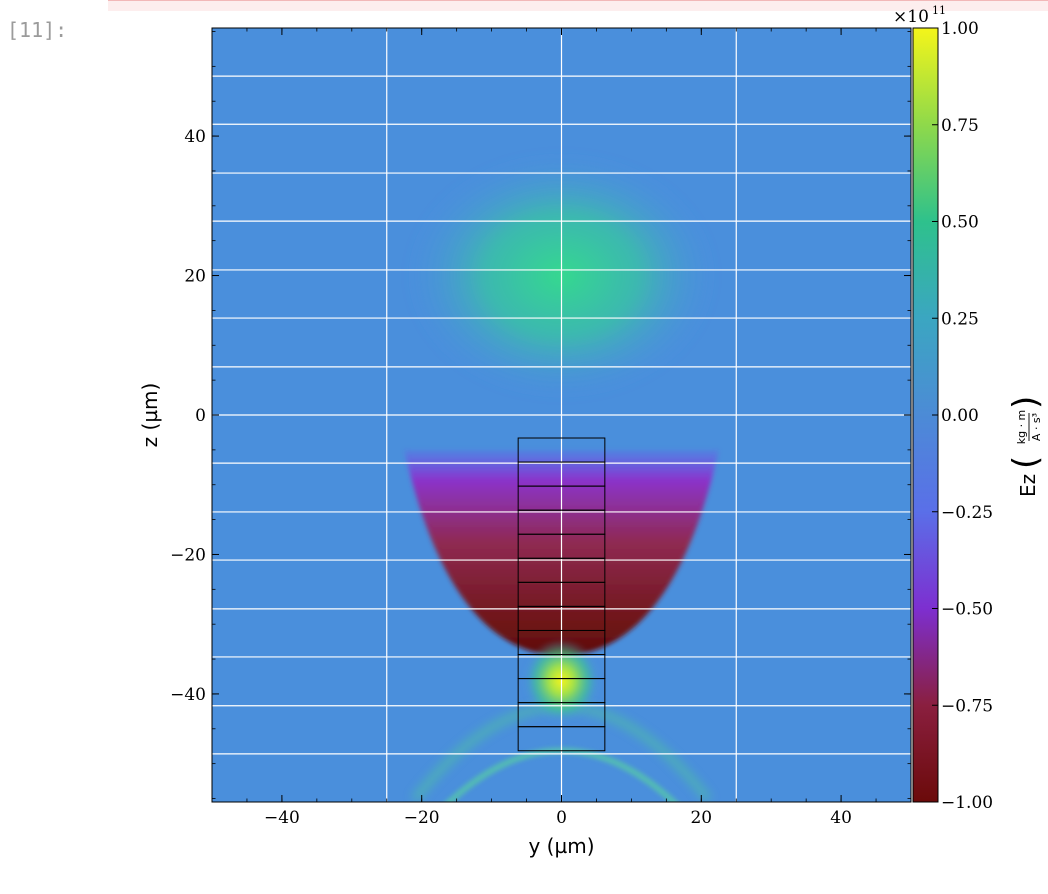 The image size is (1048, 894). What do you see at coordinates (1026, 462) in the screenshot?
I see `colorbar-paren-left: (` at bounding box center [1026, 462].